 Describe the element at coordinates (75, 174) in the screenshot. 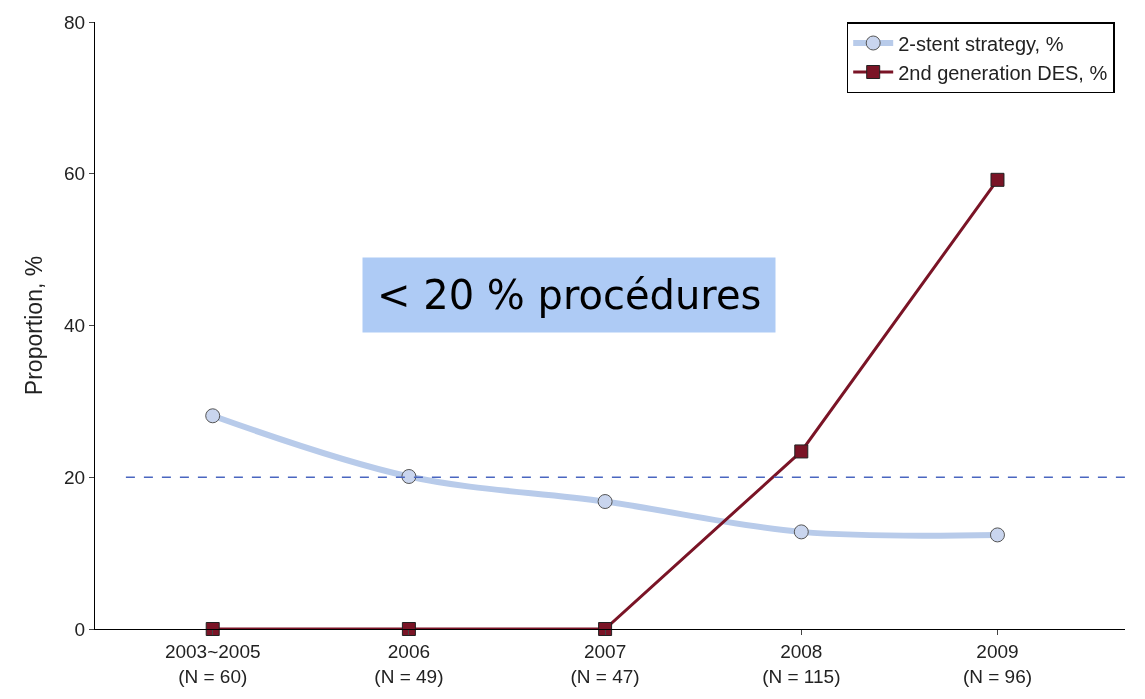

I see `y-tick-label: 60` at that location.